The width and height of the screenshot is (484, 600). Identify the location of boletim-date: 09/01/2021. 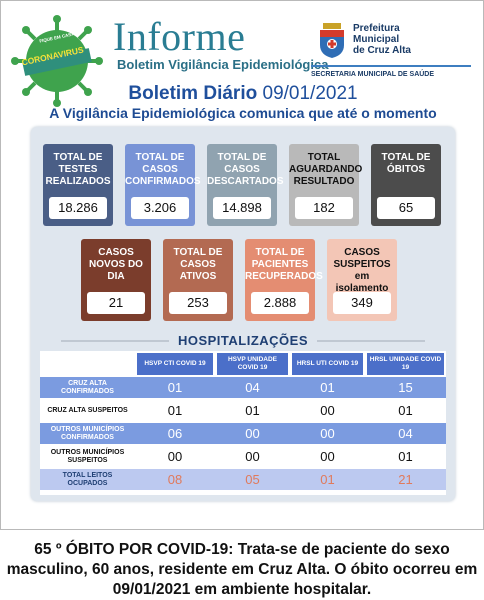
(310, 93).